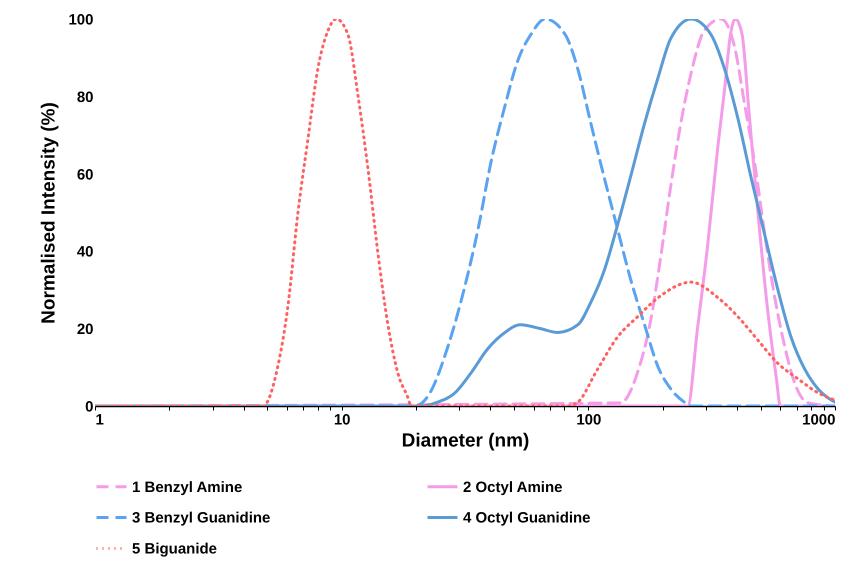 This screenshot has height=565, width=861. Describe the element at coordinates (100, 420) in the screenshot. I see `x-tick-label: 1` at that location.